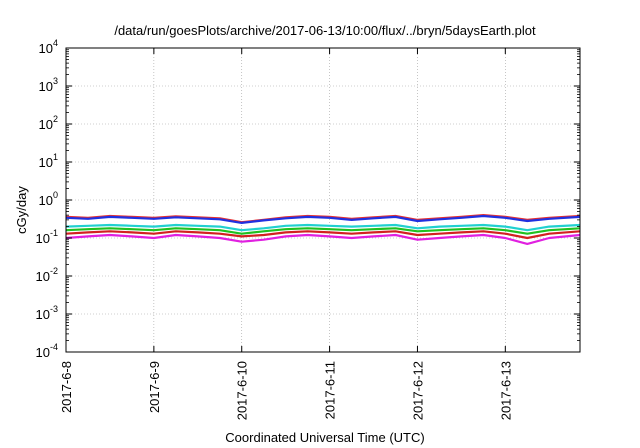  I want to click on x-tick-label: 2017-6-9, so click(154, 387).